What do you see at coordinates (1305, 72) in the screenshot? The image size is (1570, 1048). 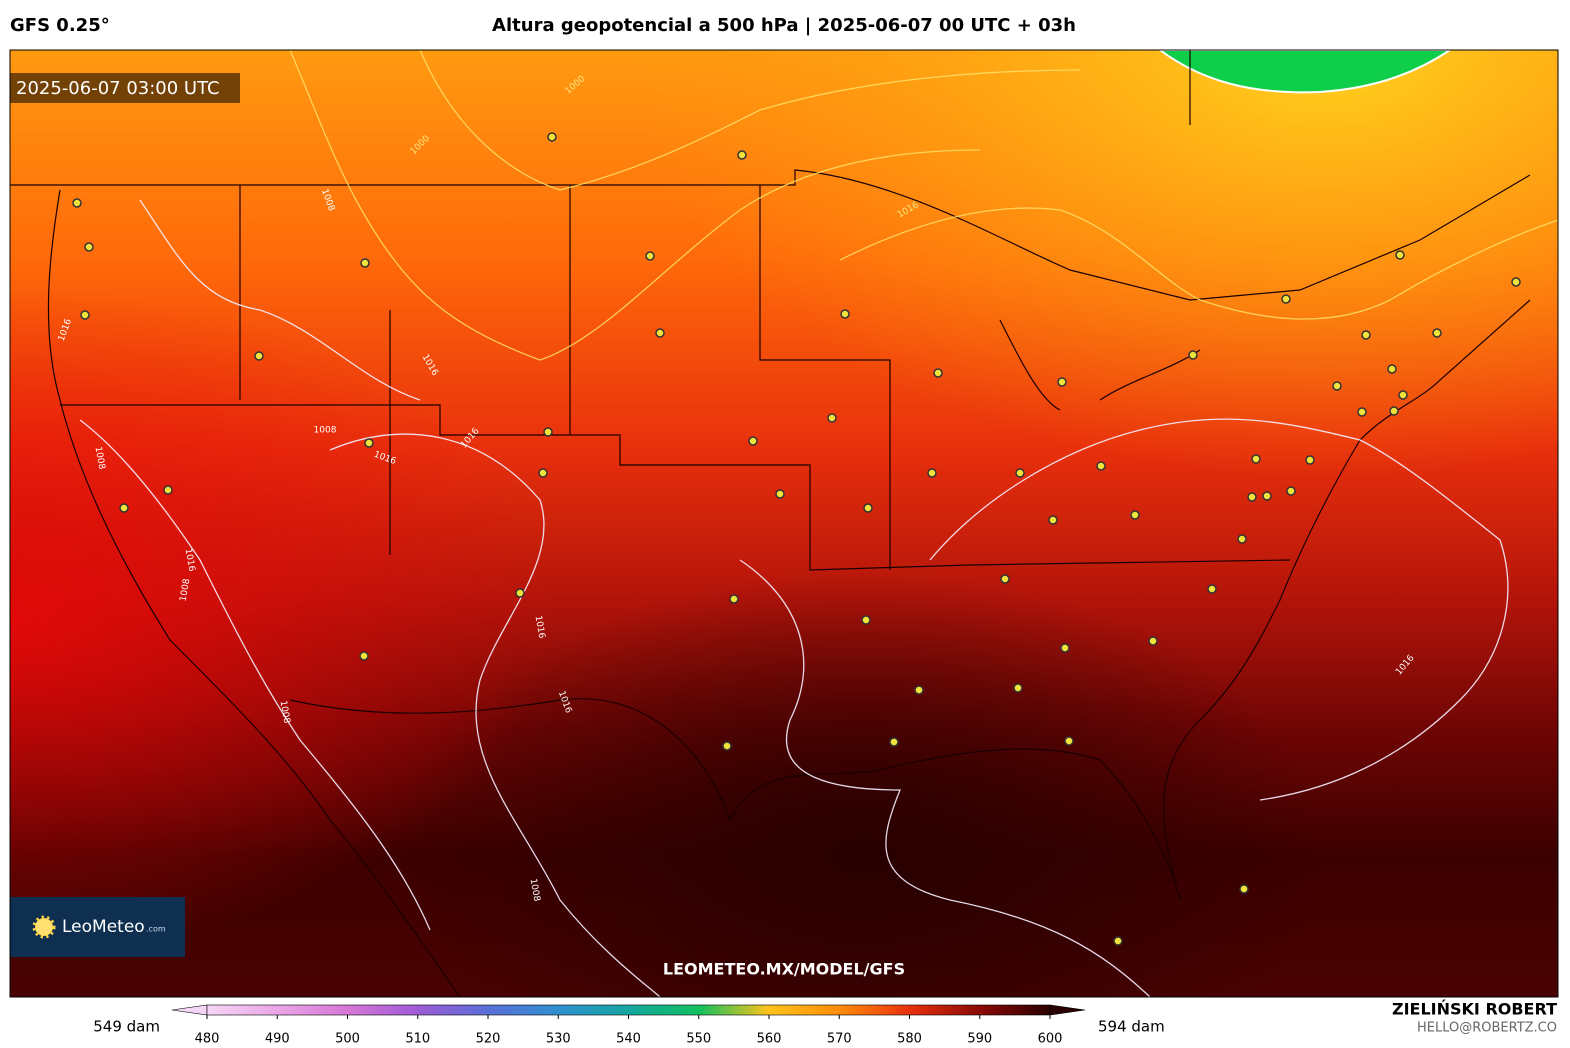 I see `height-field-green` at bounding box center [1305, 72].